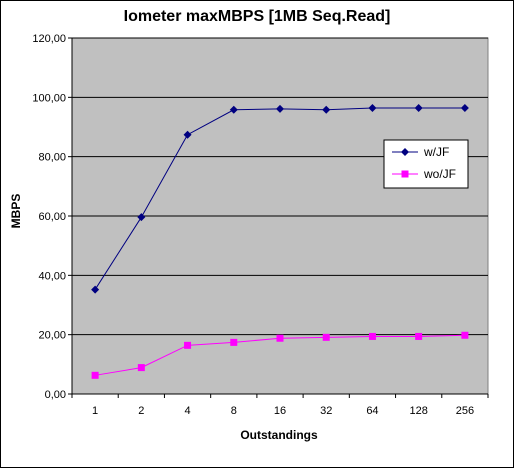 This screenshot has height=468, width=514. I want to click on x-tick-label: 8, so click(234, 411).